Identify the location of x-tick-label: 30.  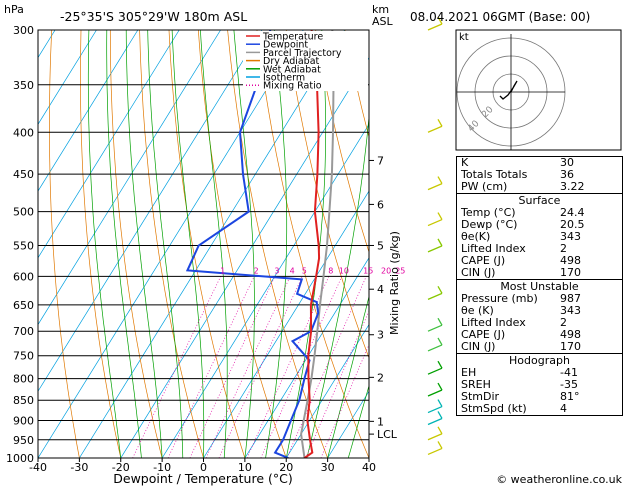
(328, 467).